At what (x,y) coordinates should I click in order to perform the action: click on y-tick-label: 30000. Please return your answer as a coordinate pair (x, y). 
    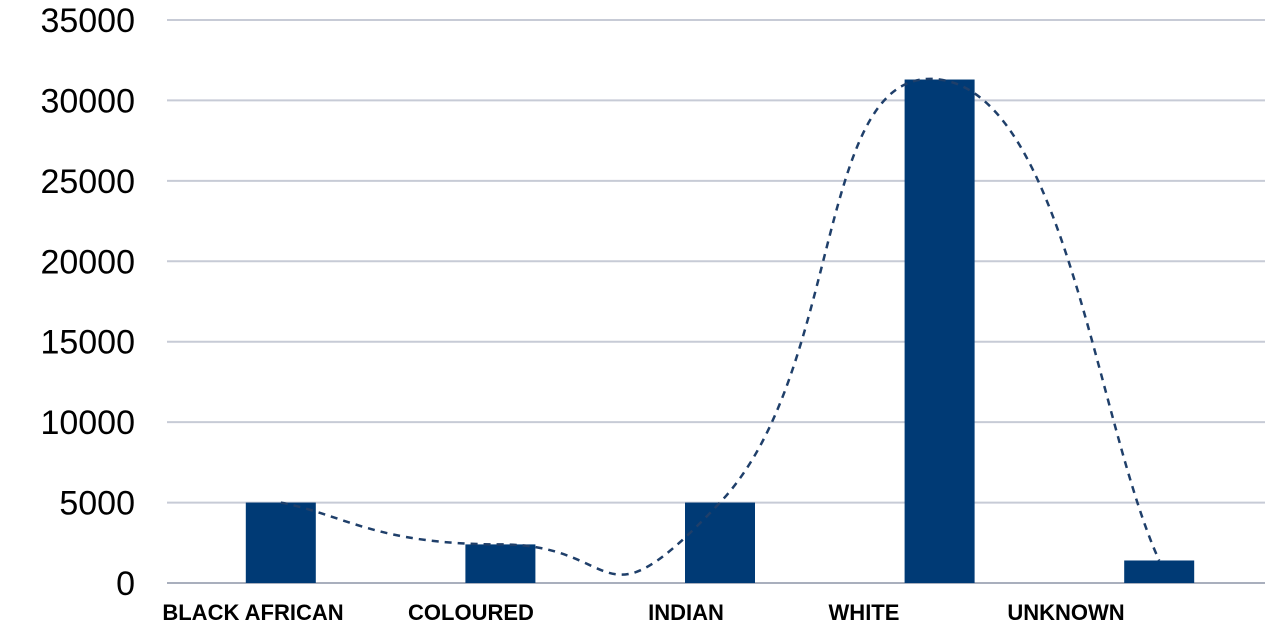
    Looking at the image, I should click on (87, 101).